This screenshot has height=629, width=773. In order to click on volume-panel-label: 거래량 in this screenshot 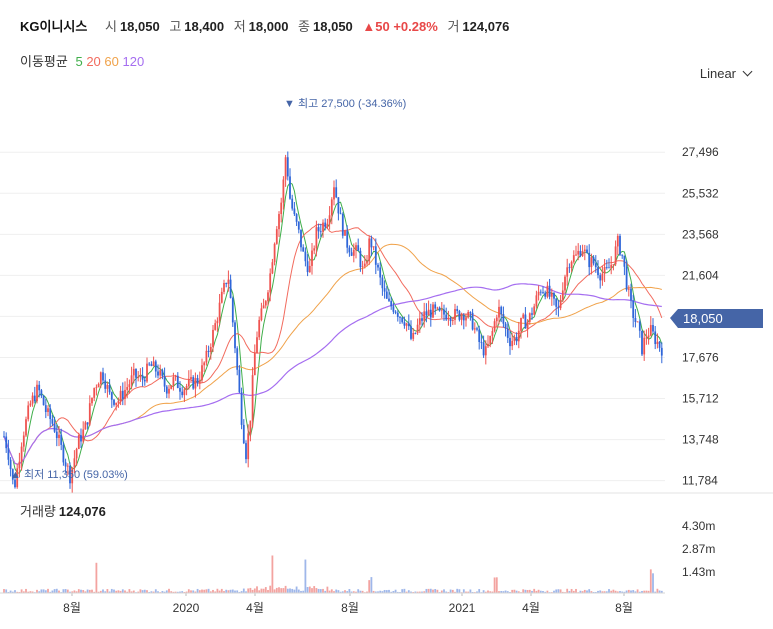, I will do `click(38, 511)`.